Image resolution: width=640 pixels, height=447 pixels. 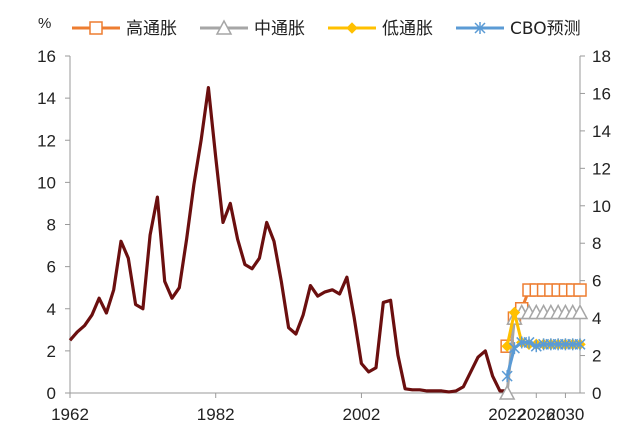 I want to click on y-left-tick-label: 14, so click(x=46, y=98).